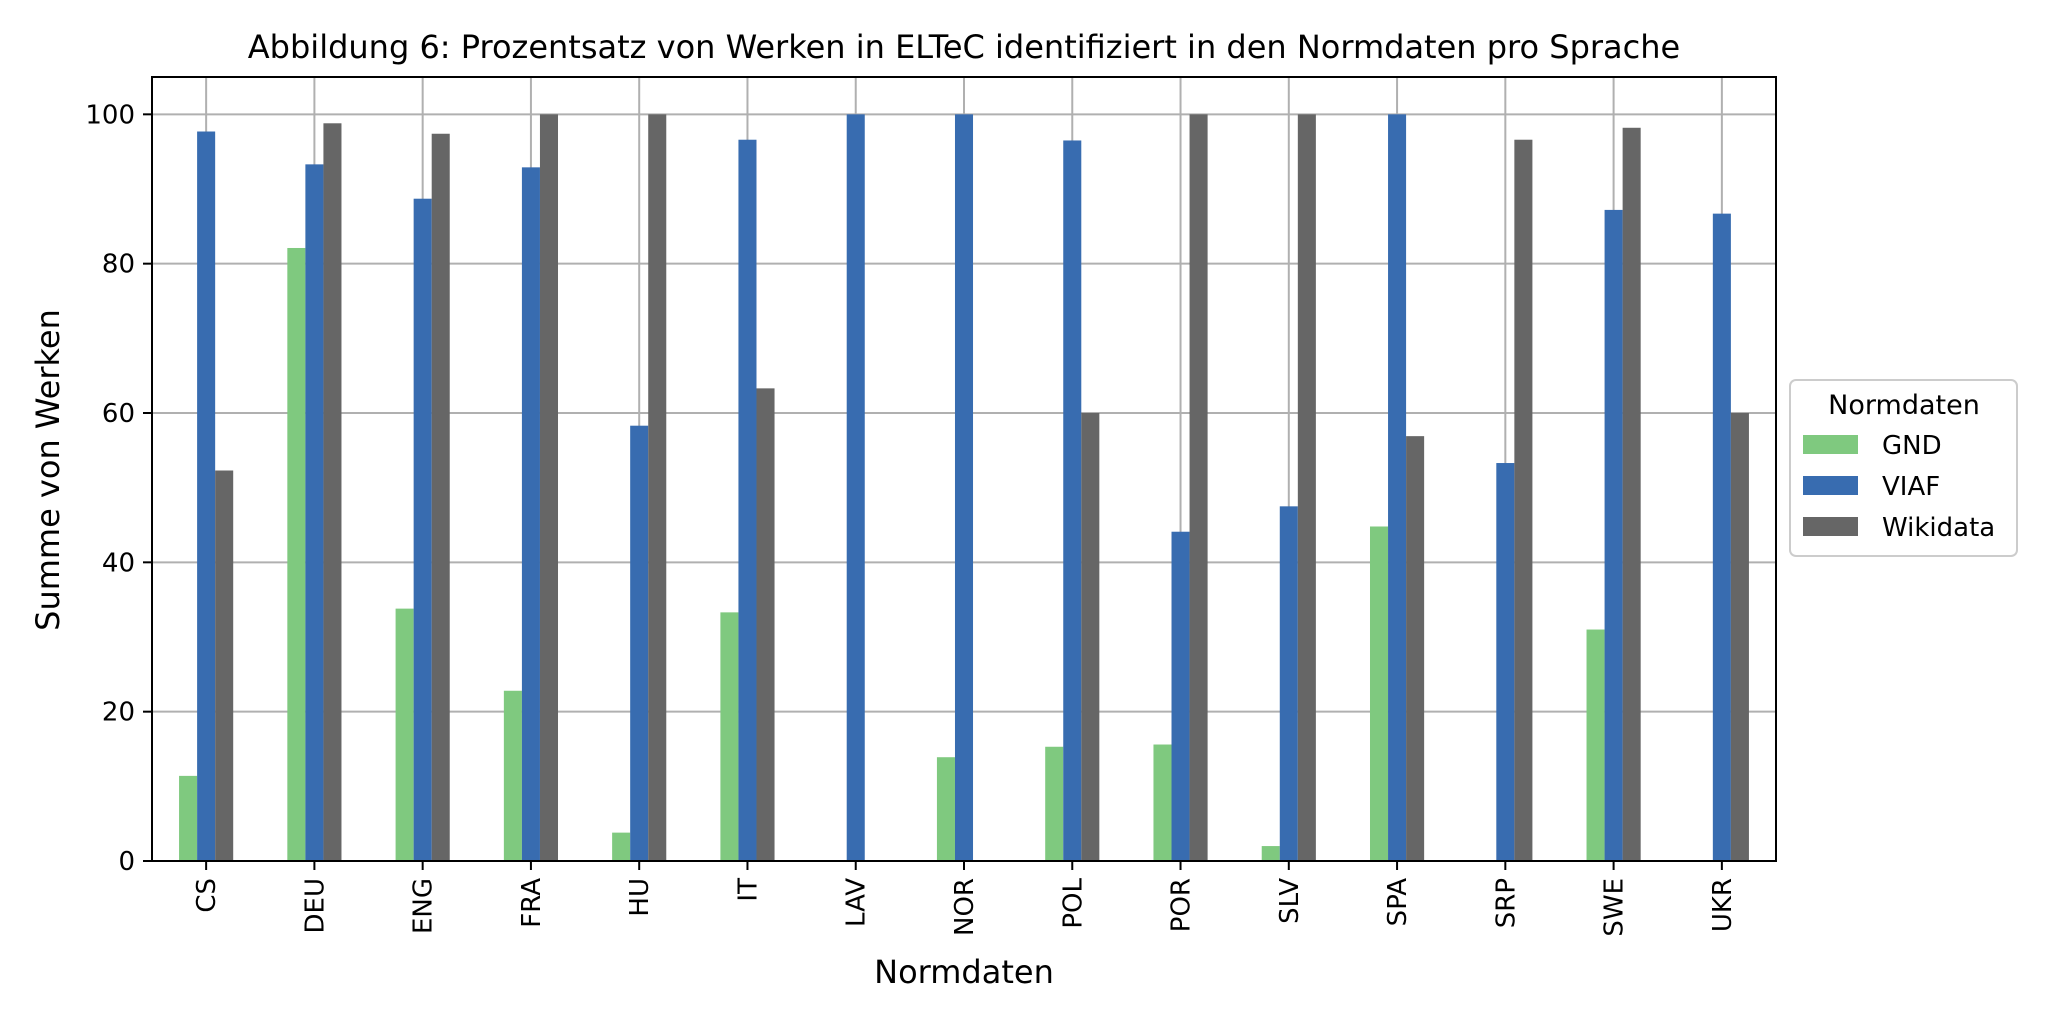  I want to click on legend-label-viaf: VIAF, so click(1911, 487).